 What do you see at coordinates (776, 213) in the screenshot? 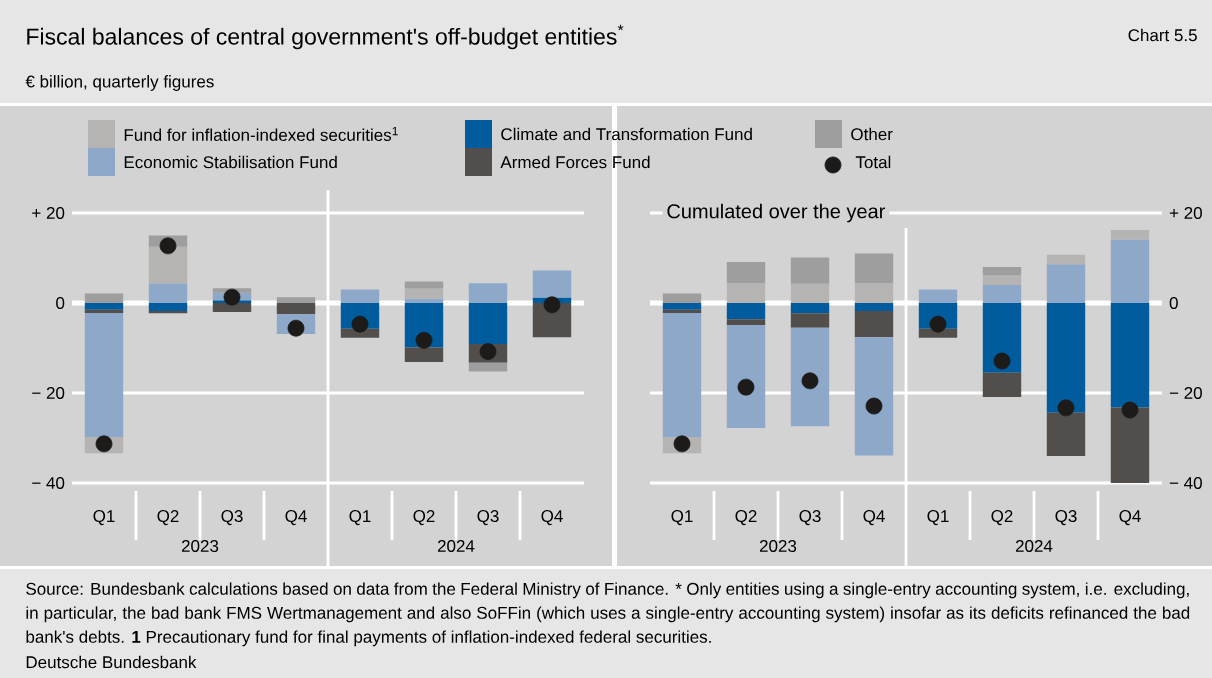
I see `chart-title: Cumulated over the year` at bounding box center [776, 213].